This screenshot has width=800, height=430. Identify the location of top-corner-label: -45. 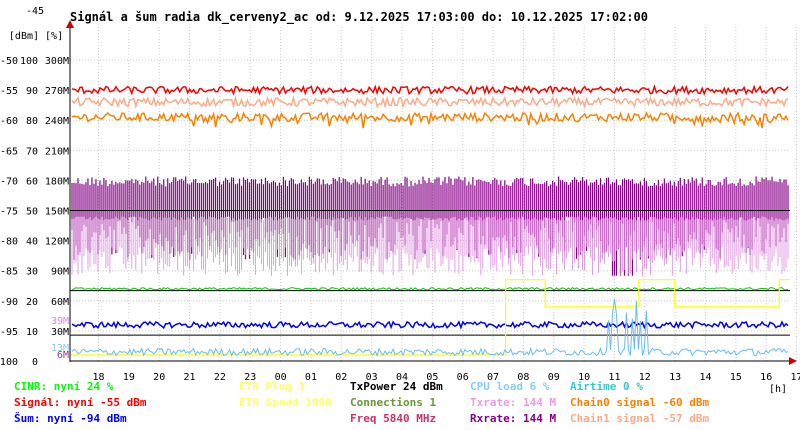
(35, 11).